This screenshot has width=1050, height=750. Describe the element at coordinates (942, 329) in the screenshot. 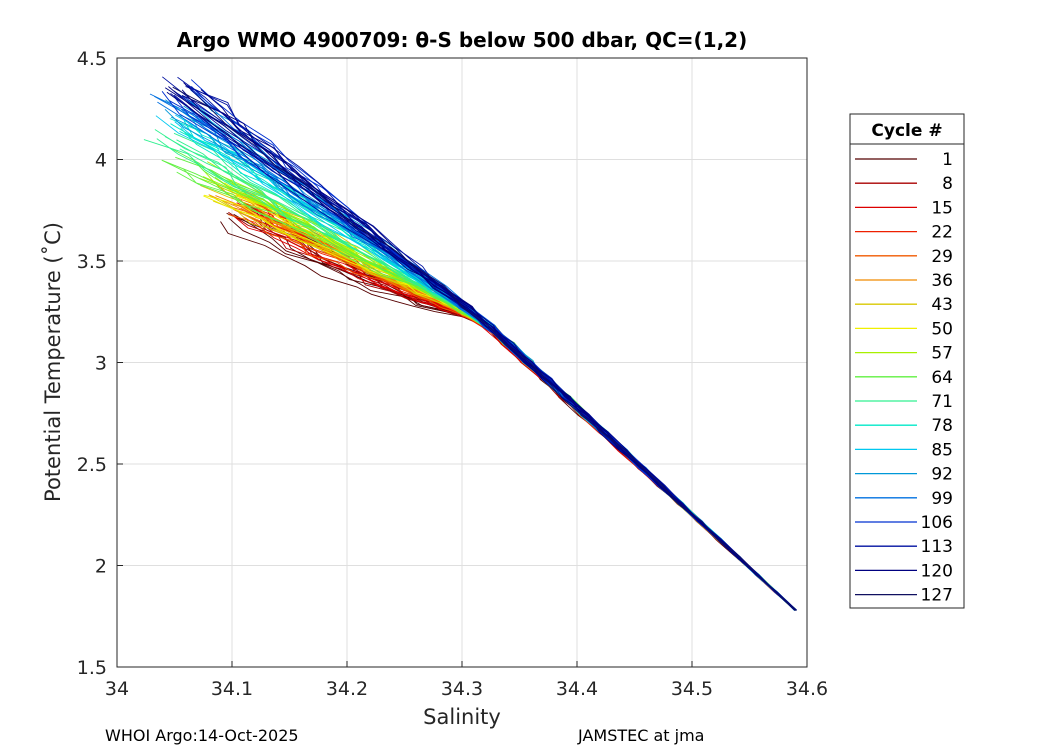

I see `legend-label: 50` at that location.